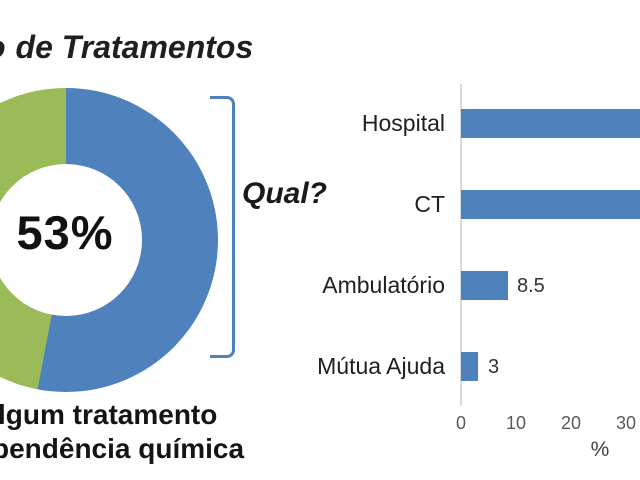 The image size is (640, 480). What do you see at coordinates (484, 285) in the screenshot?
I see `bar-ambulatorio` at bounding box center [484, 285].